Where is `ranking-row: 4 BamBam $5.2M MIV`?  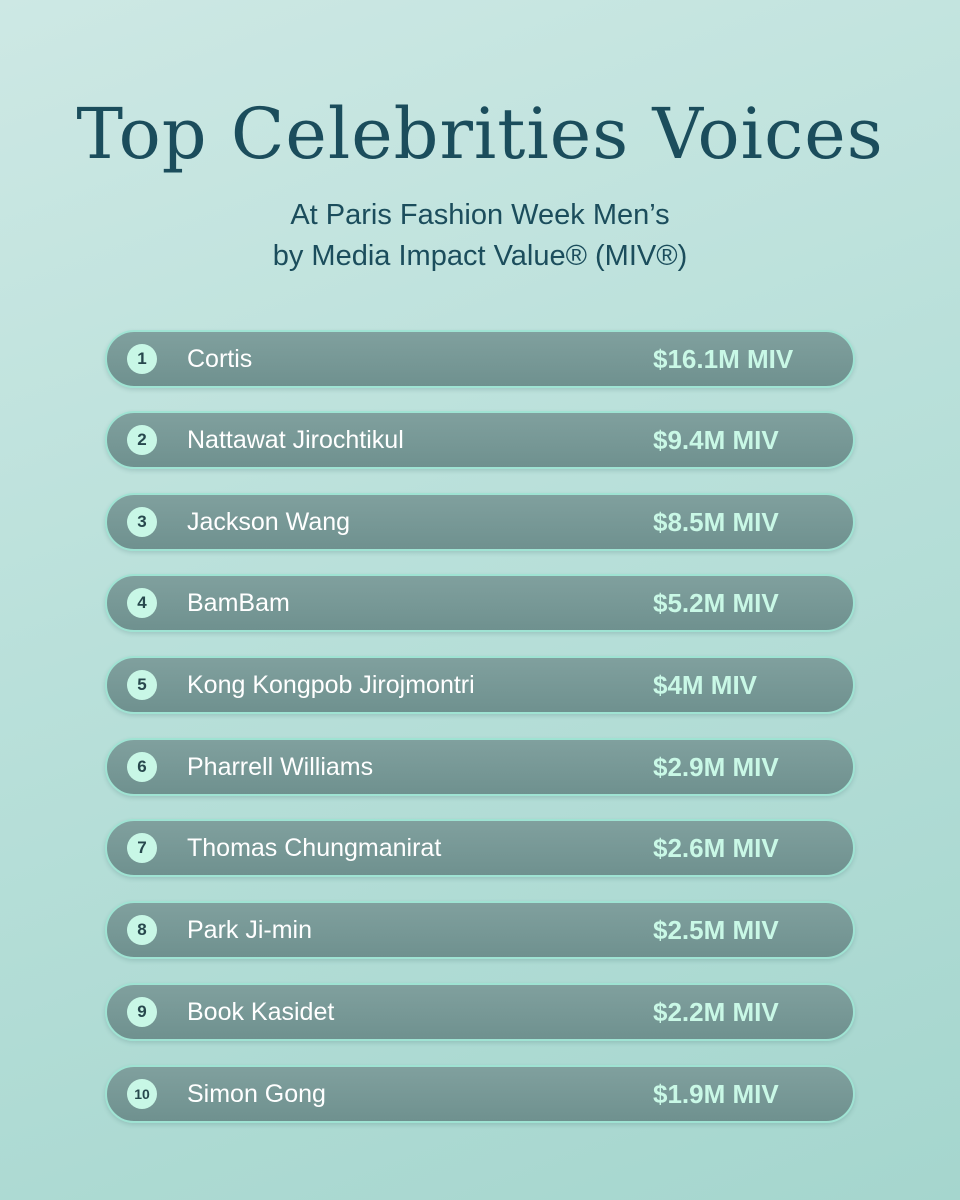
ranking-row: 4 BamBam $5.2M MIV is located at coordinates (480, 603).